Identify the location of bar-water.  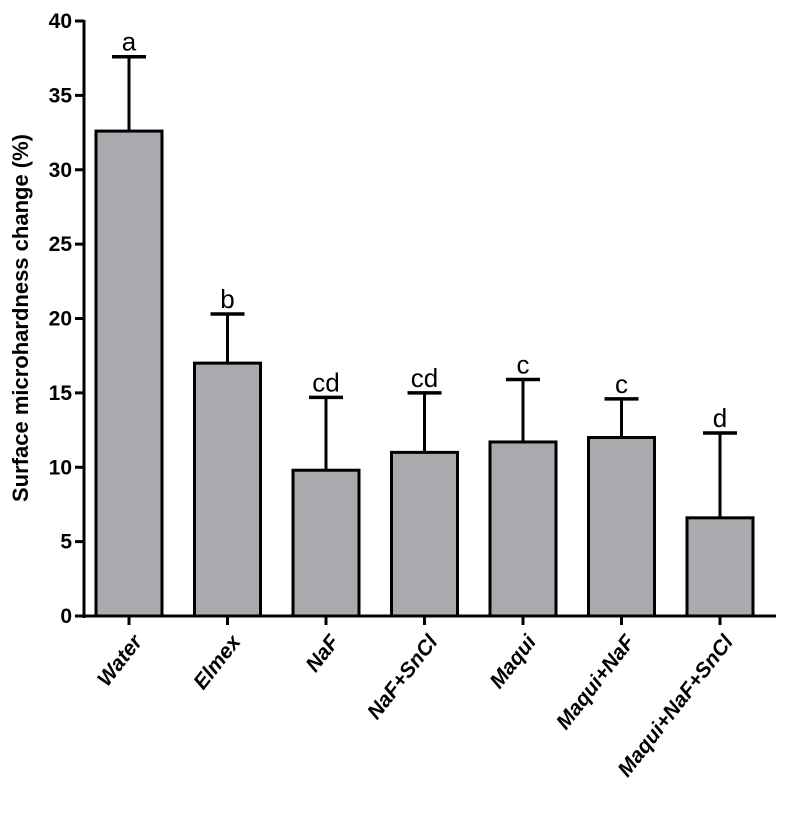
(129, 373).